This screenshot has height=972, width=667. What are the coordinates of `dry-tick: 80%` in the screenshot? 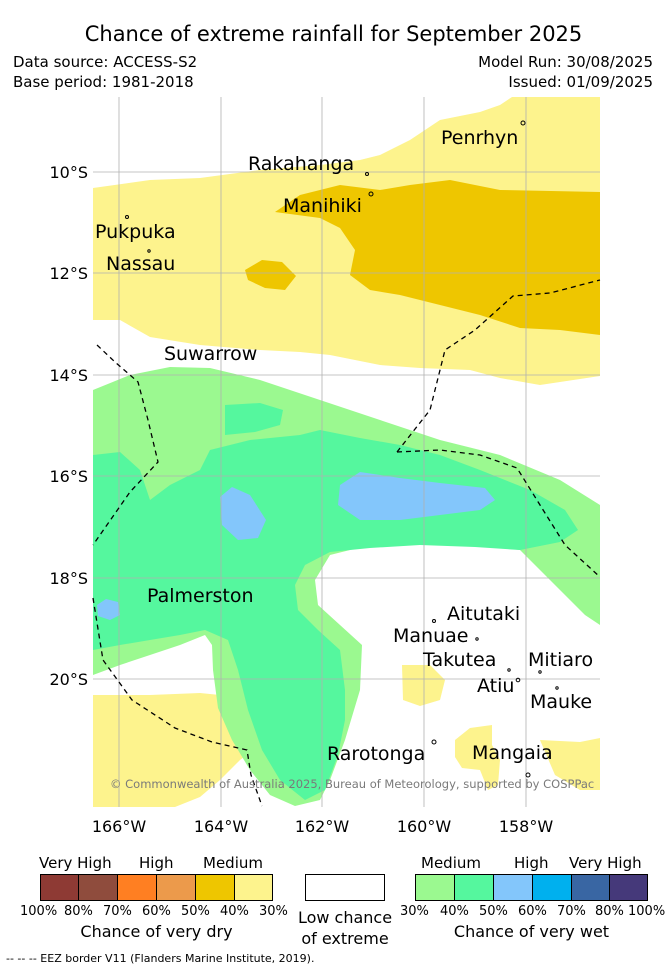 It's located at (78, 911).